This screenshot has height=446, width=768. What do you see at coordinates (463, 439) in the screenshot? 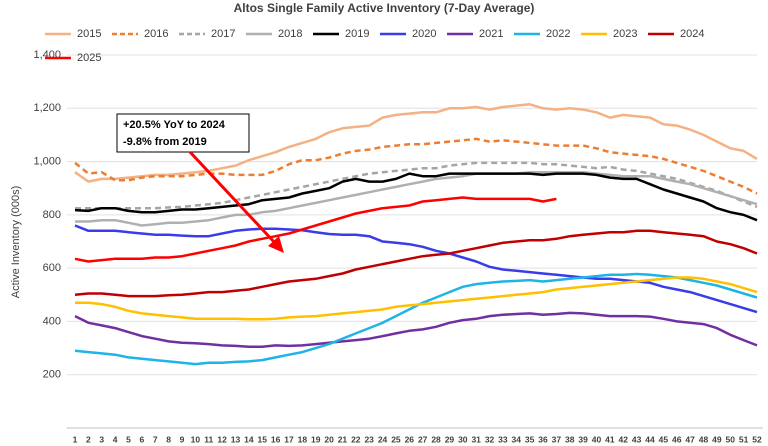
I see `x-tick-label: 30` at bounding box center [463, 439].